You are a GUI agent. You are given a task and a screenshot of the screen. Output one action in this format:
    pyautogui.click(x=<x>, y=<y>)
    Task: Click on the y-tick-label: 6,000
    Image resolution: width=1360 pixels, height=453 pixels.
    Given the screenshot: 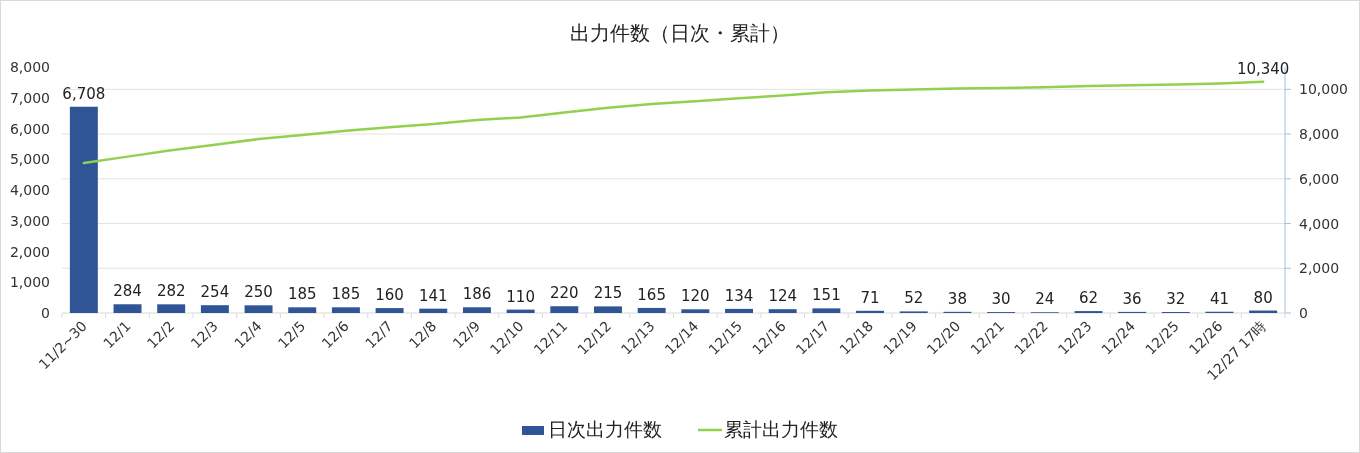 What is the action you would take?
    pyautogui.click(x=29, y=128)
    